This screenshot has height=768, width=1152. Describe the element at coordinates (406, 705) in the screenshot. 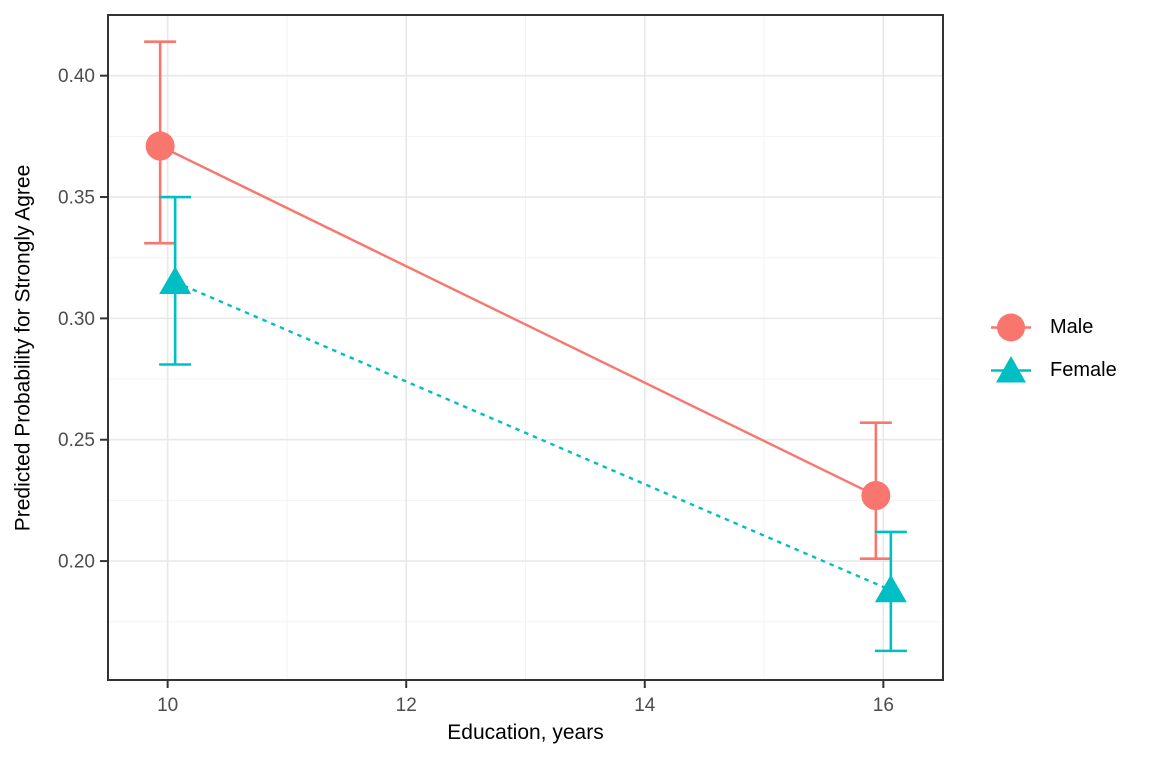

I see `x-tick-label: 12` at that location.